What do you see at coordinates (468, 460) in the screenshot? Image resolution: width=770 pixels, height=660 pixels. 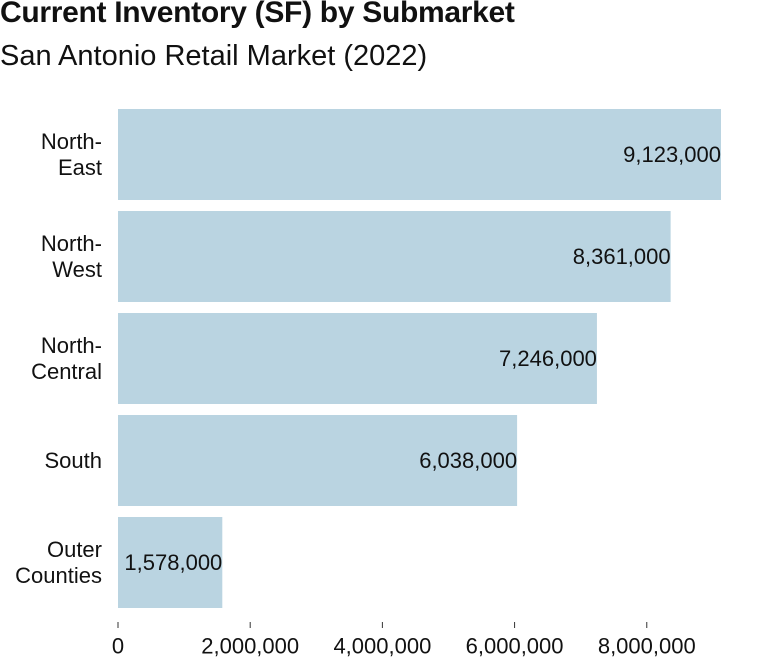 I see `bar-value-label: 6,038,000` at bounding box center [468, 460].